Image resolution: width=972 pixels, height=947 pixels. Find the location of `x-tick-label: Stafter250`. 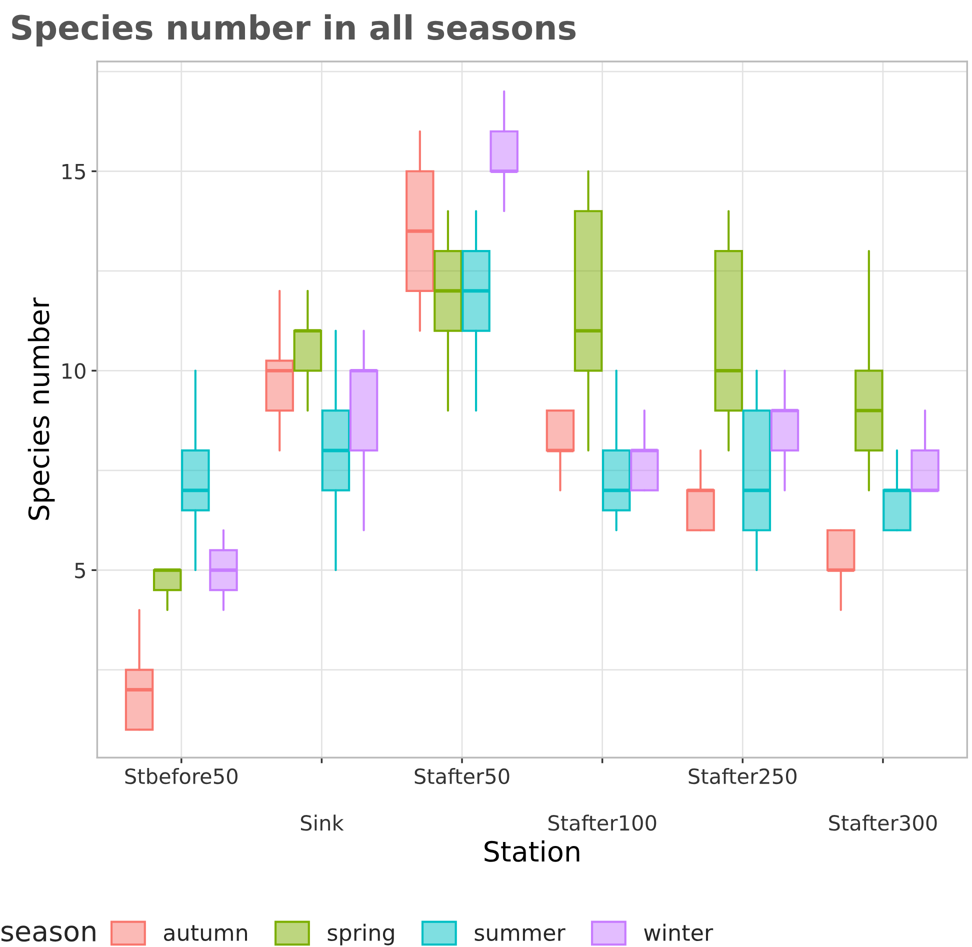

x-tick-label: Stafter250 is located at coordinates (742, 776).